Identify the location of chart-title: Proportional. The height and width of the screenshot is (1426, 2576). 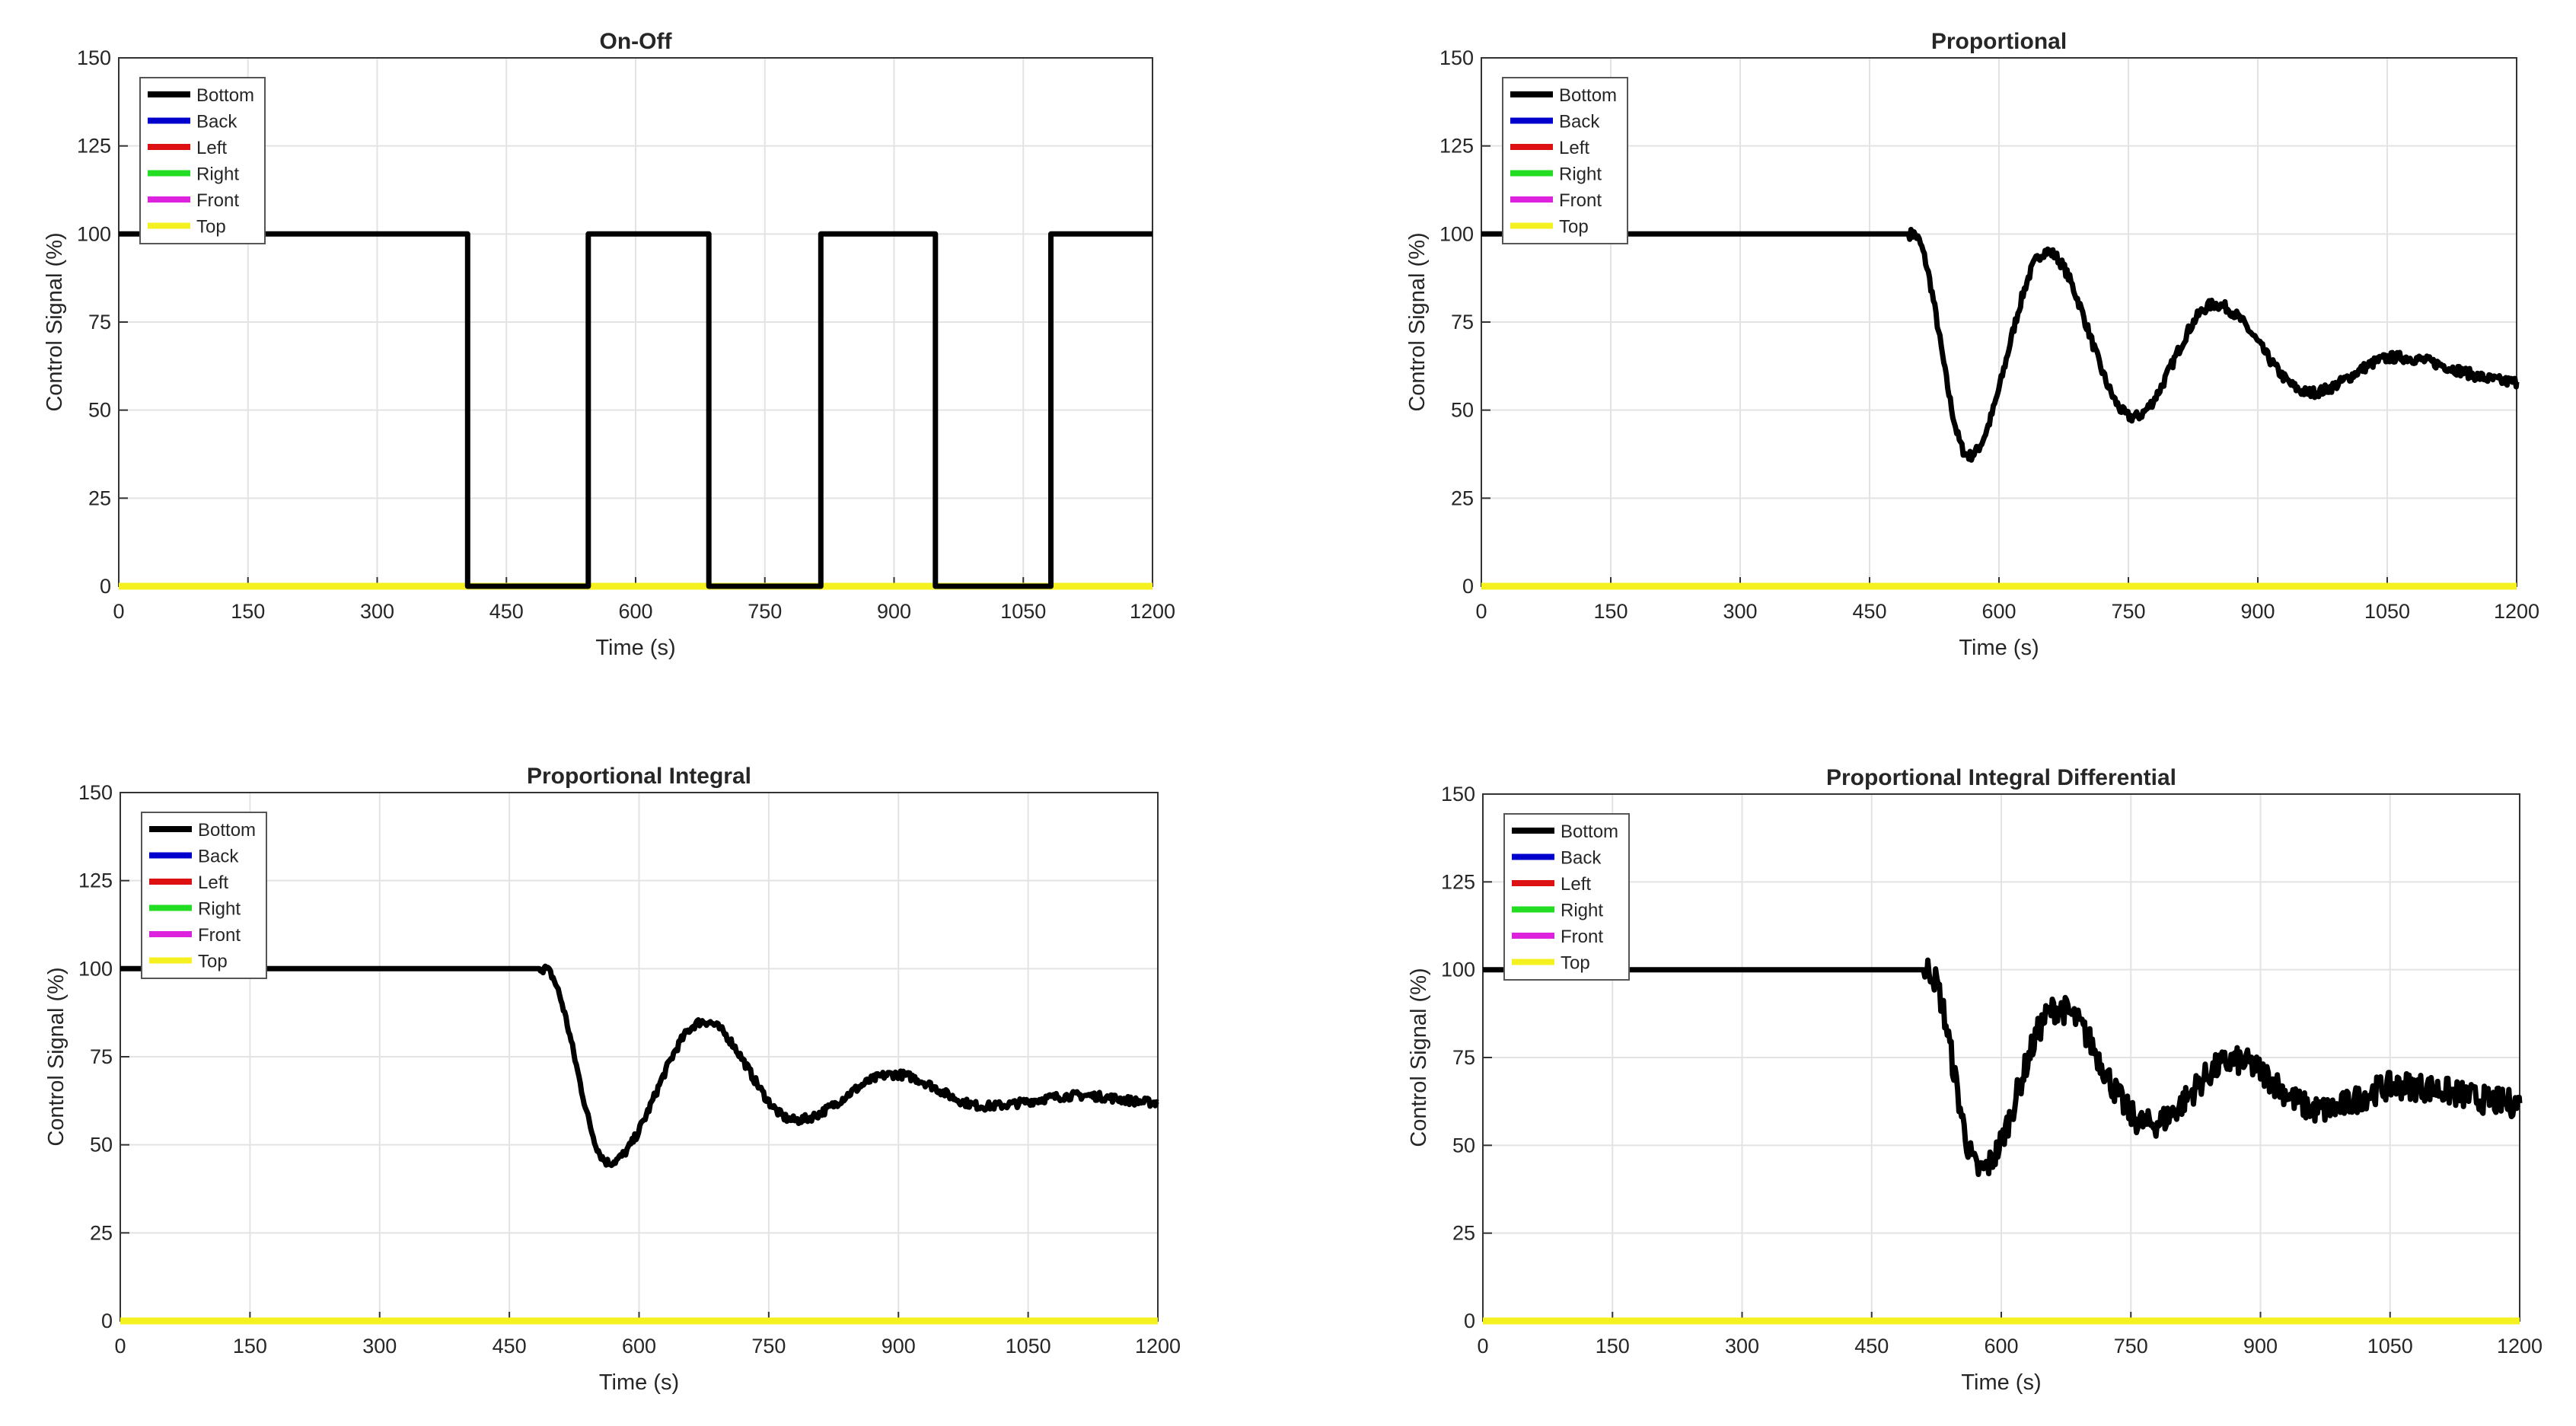
(1999, 42).